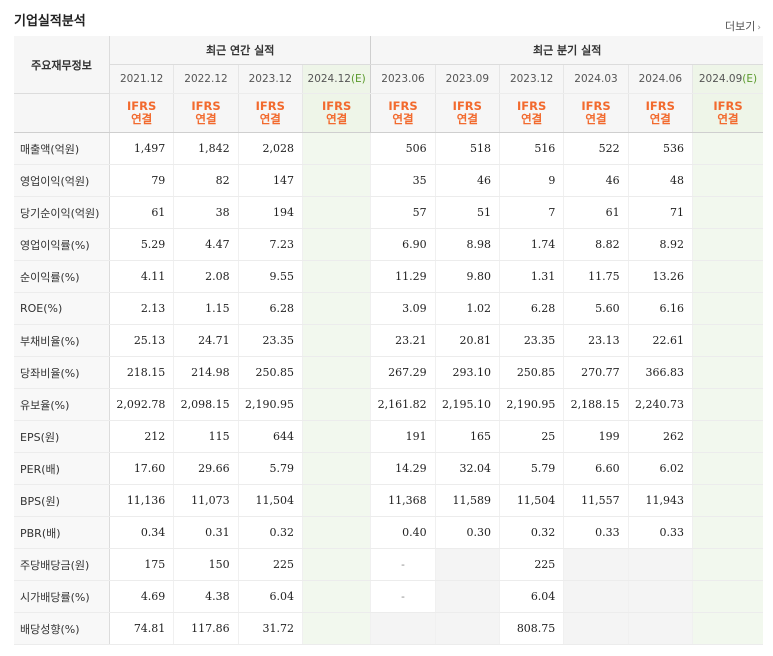 This screenshot has width=773, height=656. I want to click on value-cell: 218.15, so click(141, 372).